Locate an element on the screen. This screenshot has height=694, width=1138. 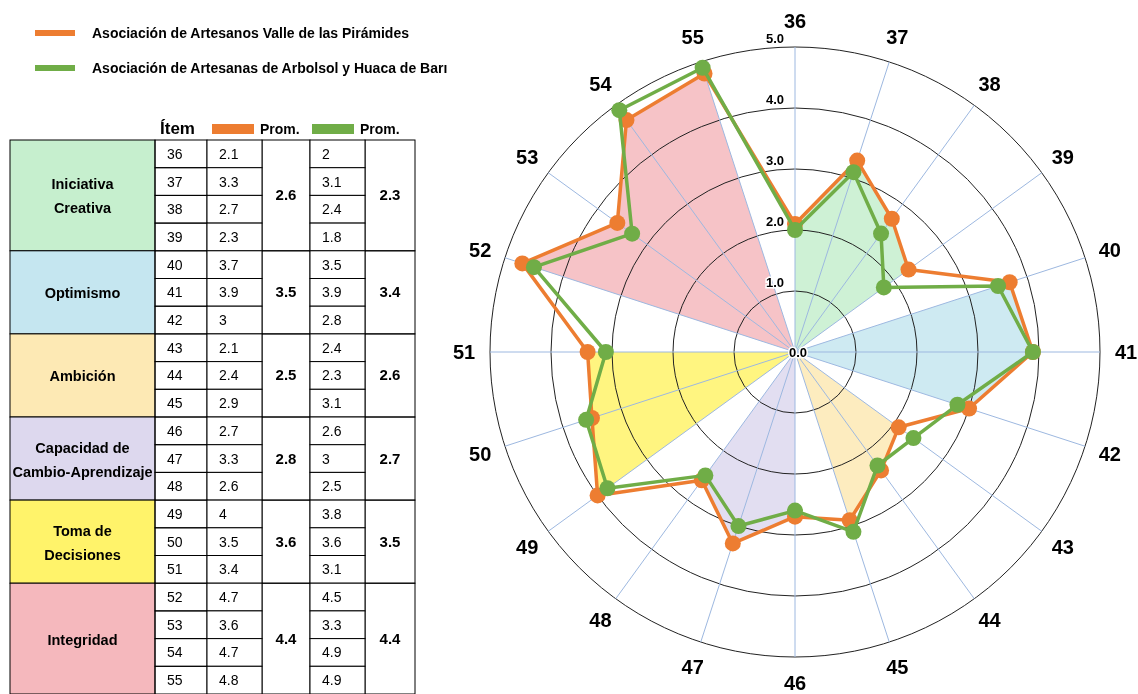
text: 2.3 is located at coordinates (390, 195).